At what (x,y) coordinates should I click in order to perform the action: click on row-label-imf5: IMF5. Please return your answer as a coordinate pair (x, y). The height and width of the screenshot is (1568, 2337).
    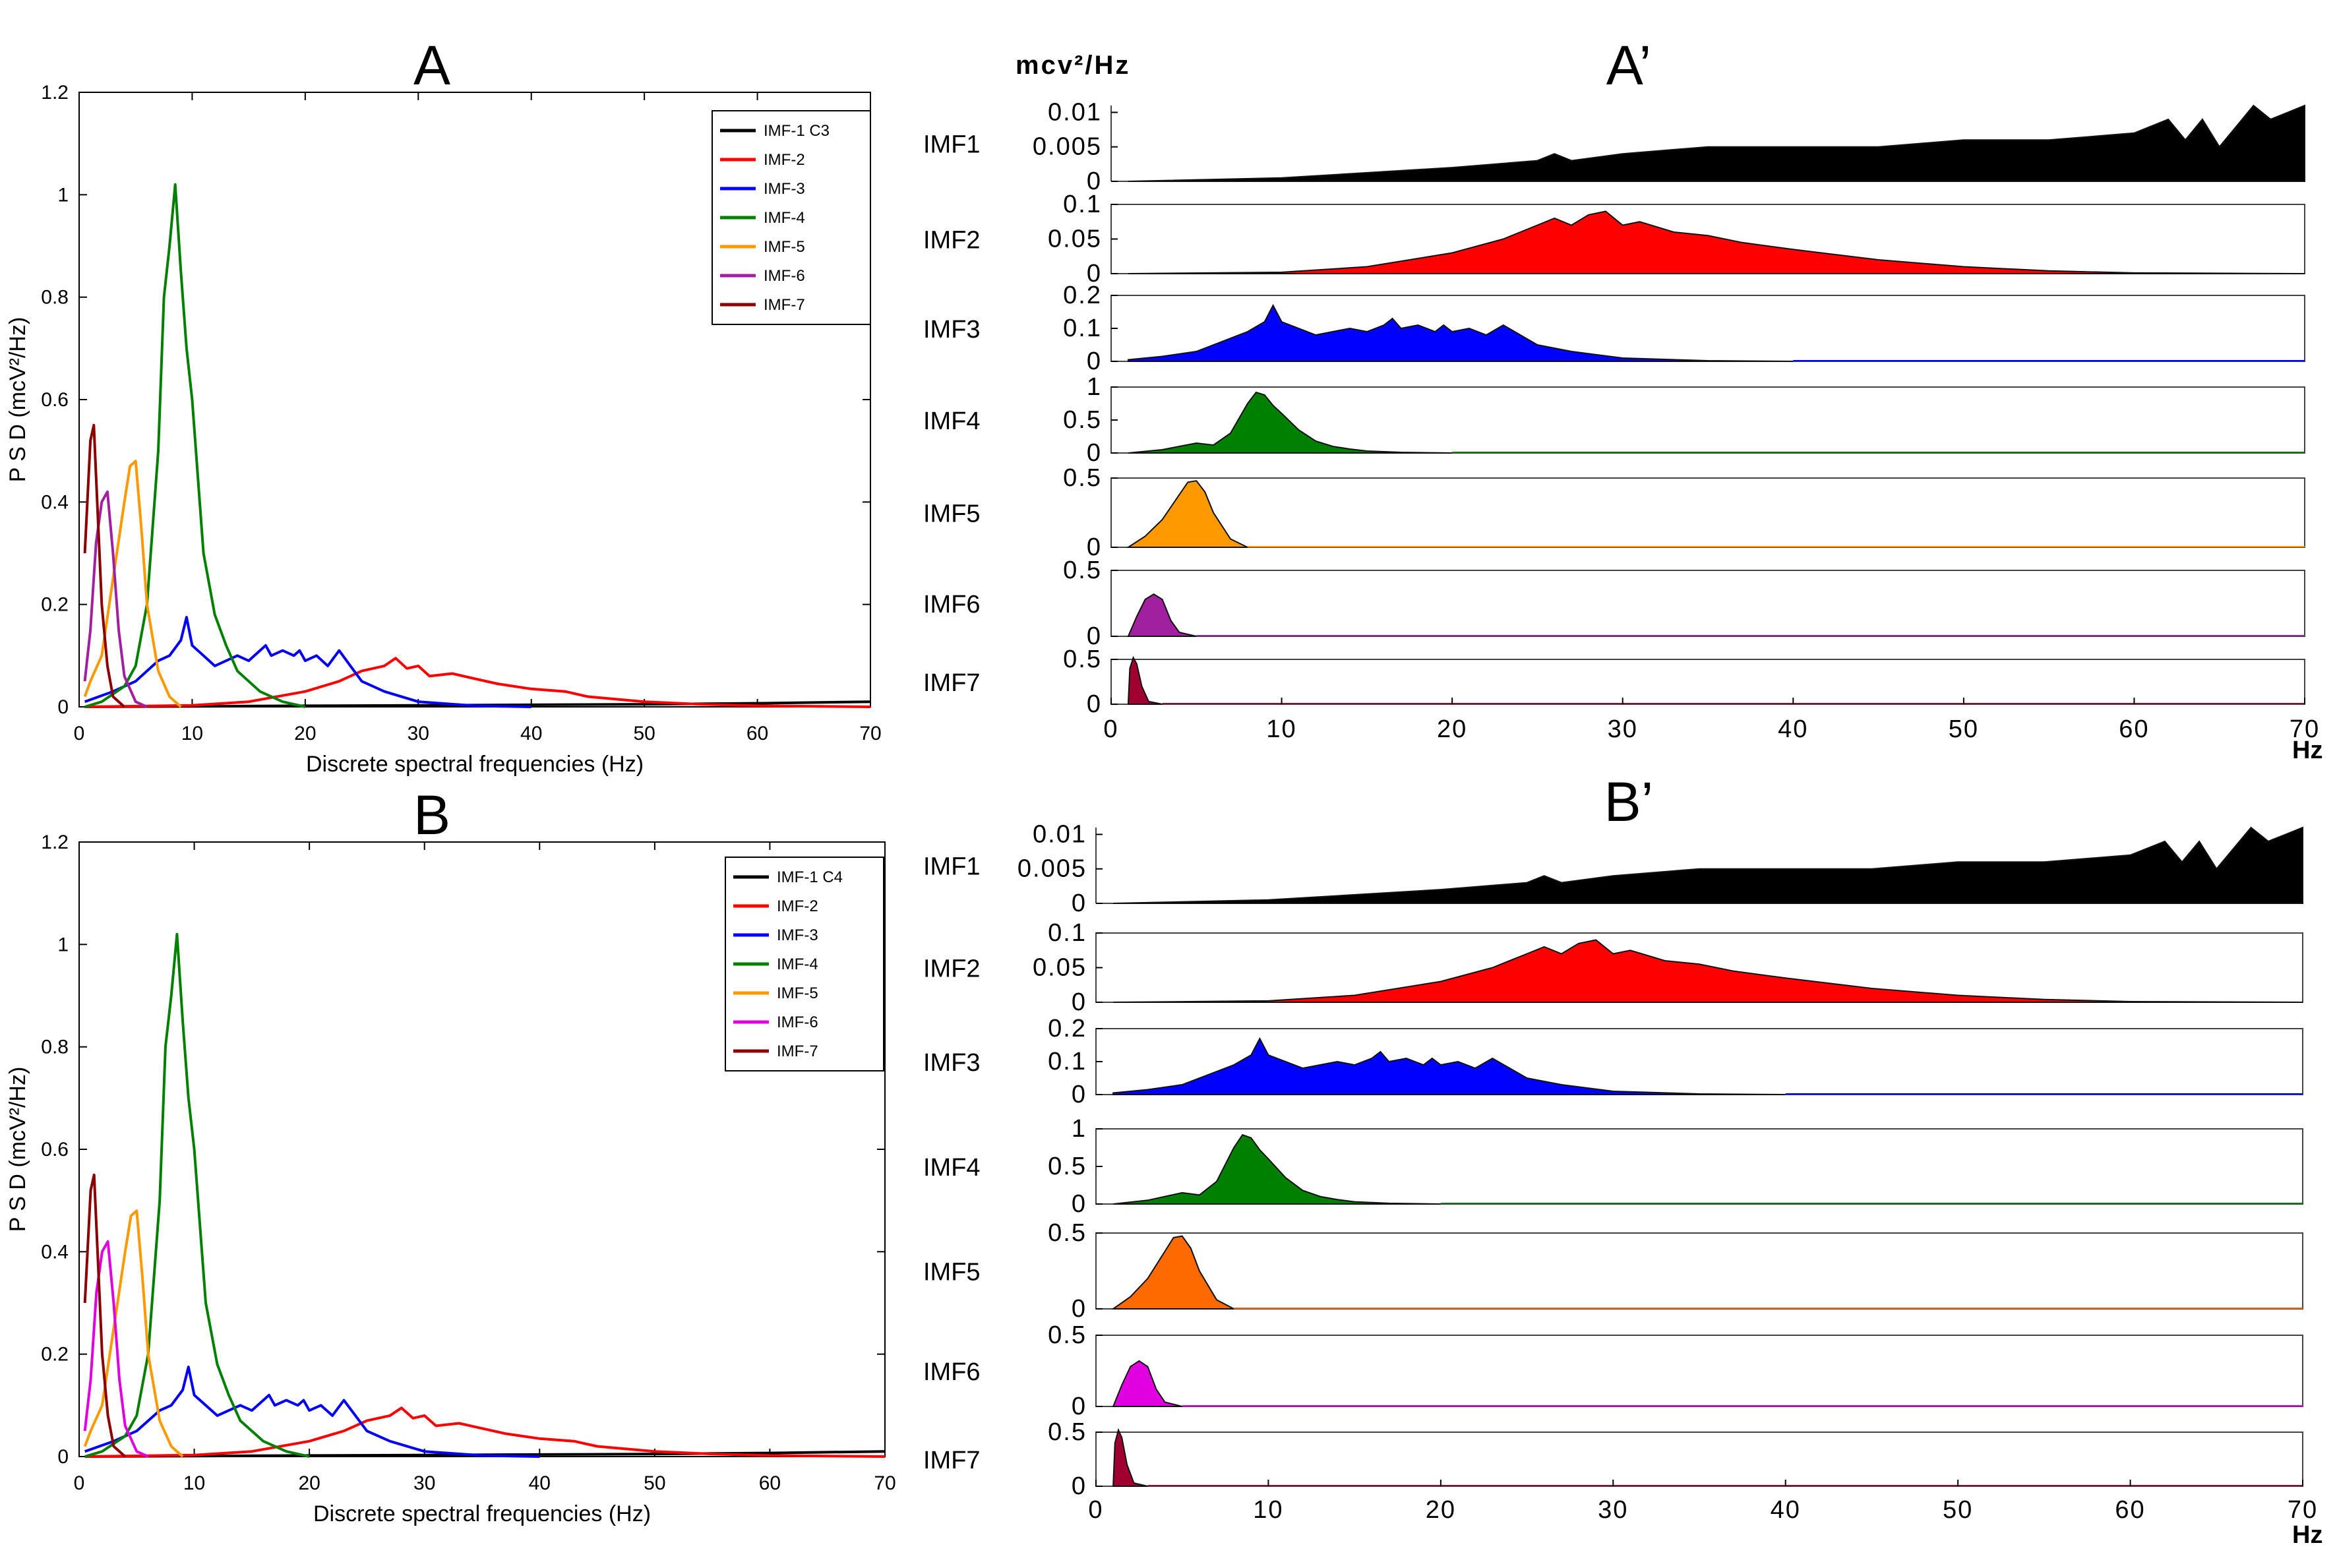
    Looking at the image, I should click on (952, 1272).